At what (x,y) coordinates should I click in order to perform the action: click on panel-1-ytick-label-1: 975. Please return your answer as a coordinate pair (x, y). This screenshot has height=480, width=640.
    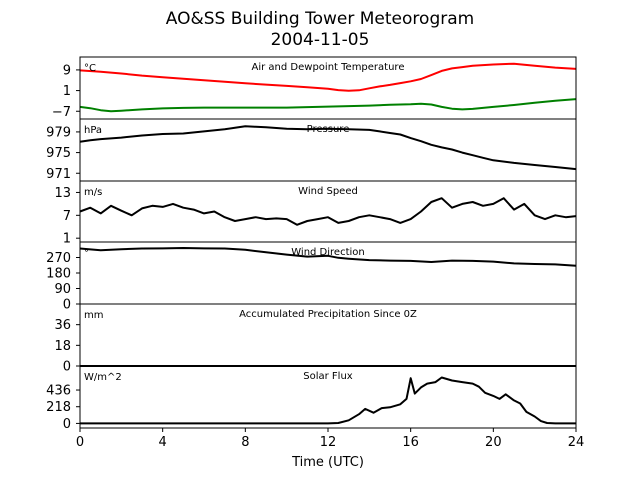
    Looking at the image, I should click on (58, 153).